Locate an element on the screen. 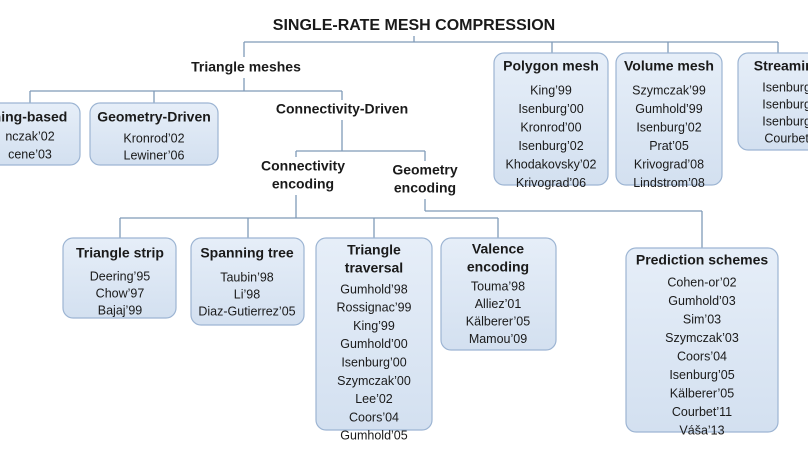 Image resolution: width=808 pixels, height=455 pixels. node-entry: Szymczak’03 is located at coordinates (702, 338).